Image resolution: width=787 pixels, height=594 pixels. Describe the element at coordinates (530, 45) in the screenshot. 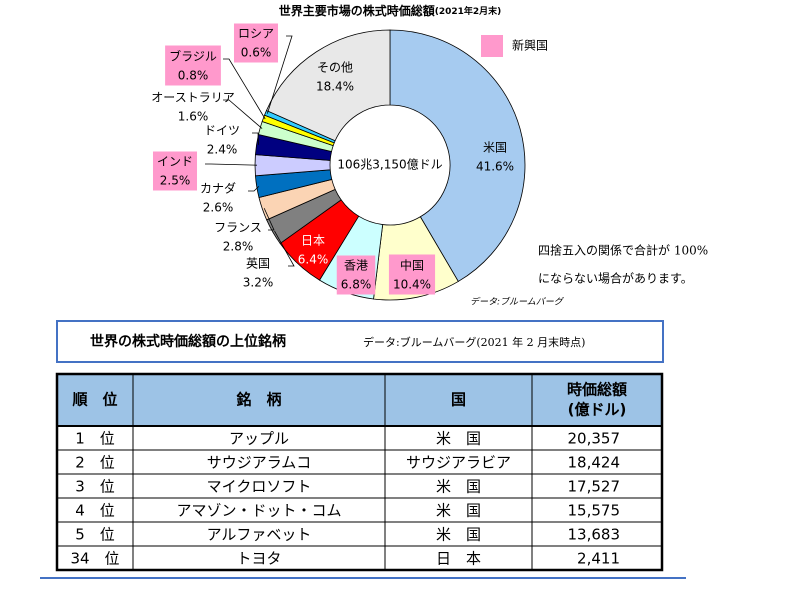

I see `legend-label: 新興国` at that location.